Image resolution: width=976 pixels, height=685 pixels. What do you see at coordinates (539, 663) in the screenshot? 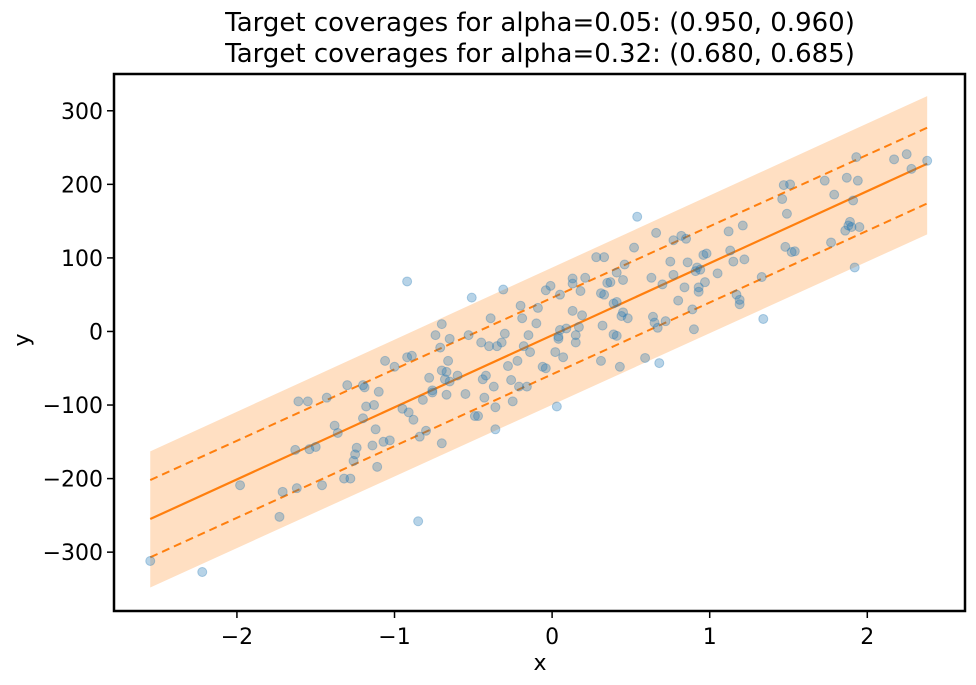
I see `x-axis-label: x` at bounding box center [539, 663].